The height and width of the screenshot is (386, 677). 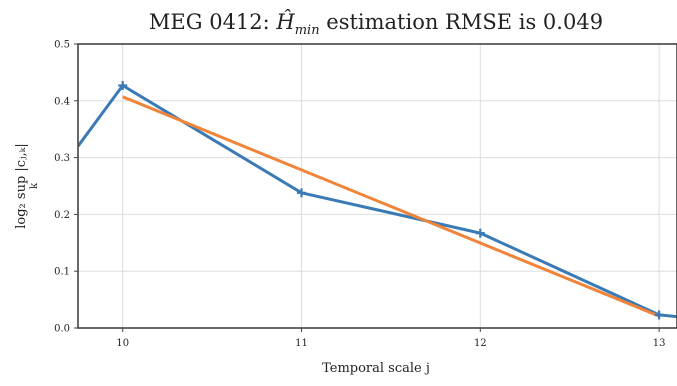 What do you see at coordinates (62, 329) in the screenshot?
I see `y-tick-label: 0.0` at bounding box center [62, 329].